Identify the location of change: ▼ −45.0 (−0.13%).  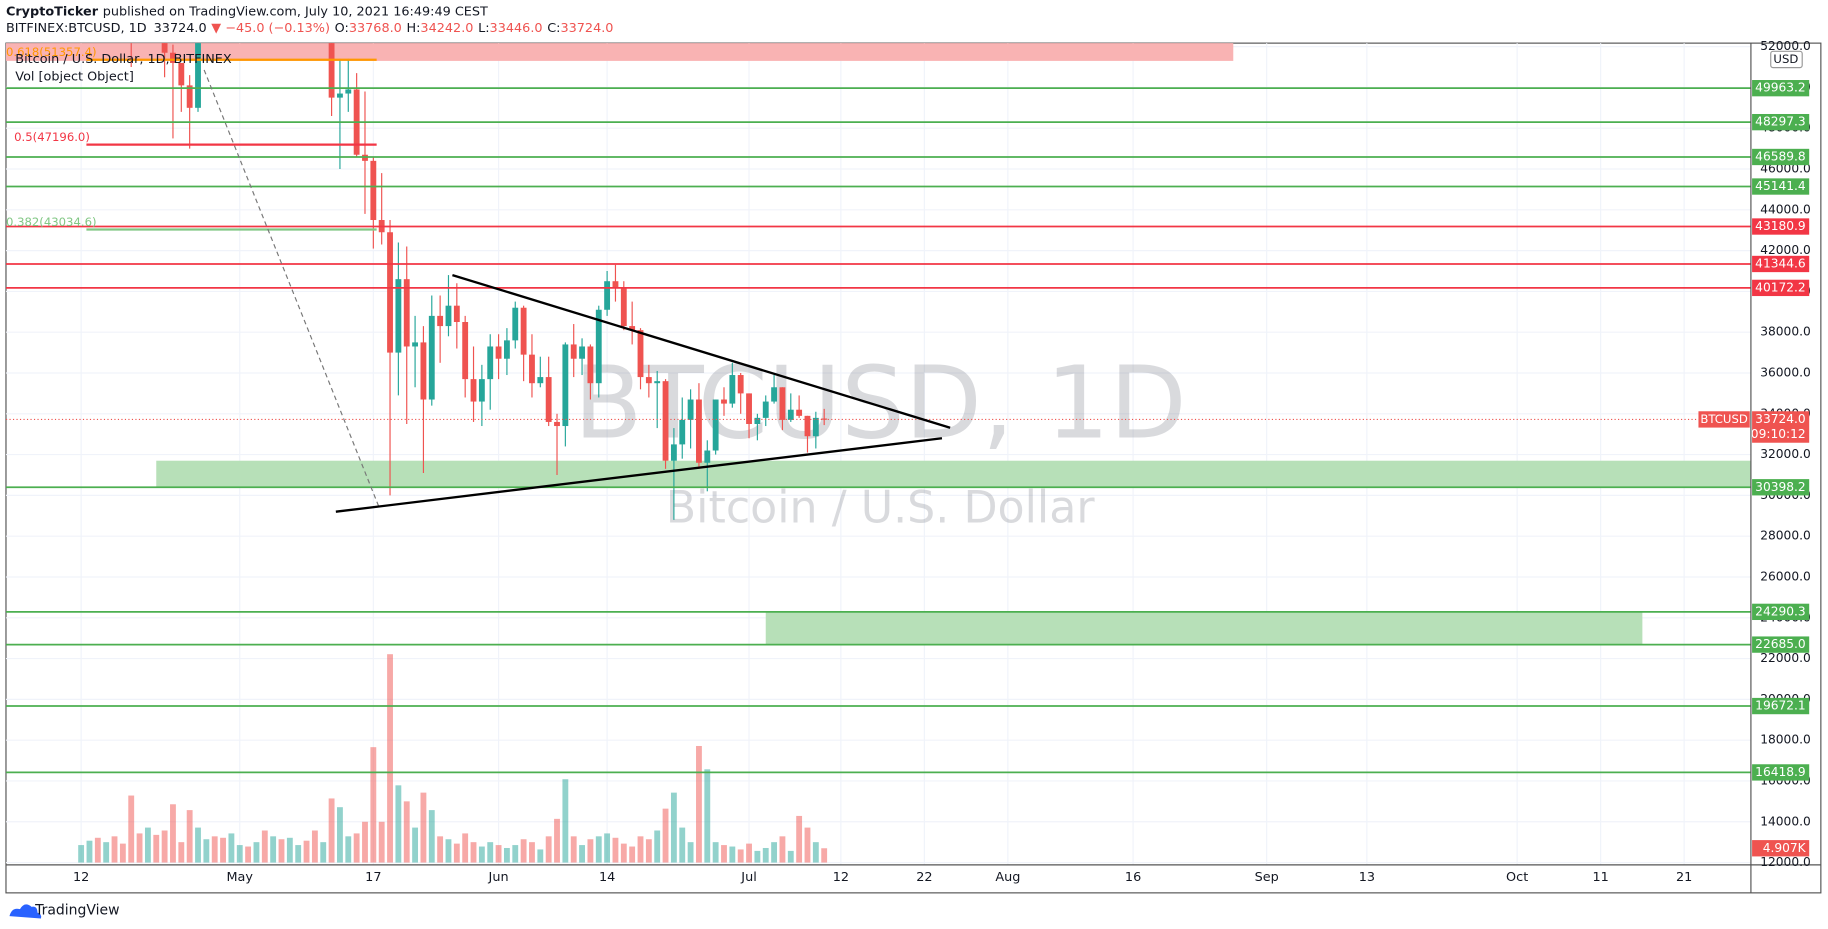
(270, 27).